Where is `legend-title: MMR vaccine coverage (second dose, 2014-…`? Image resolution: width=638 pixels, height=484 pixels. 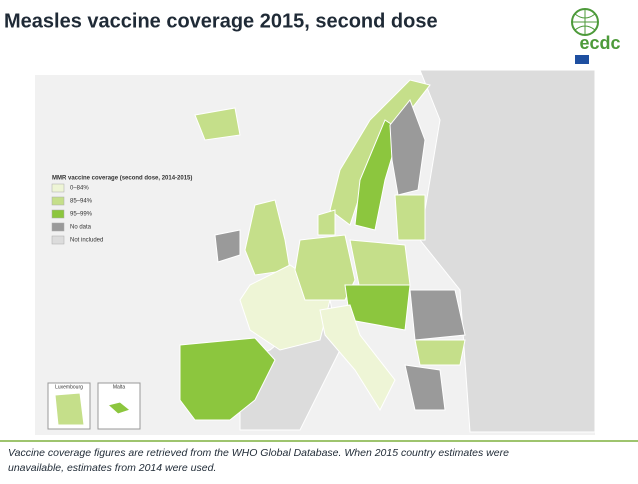
legend-title: MMR vaccine coverage (second dose, 2014-… is located at coordinates (122, 179).